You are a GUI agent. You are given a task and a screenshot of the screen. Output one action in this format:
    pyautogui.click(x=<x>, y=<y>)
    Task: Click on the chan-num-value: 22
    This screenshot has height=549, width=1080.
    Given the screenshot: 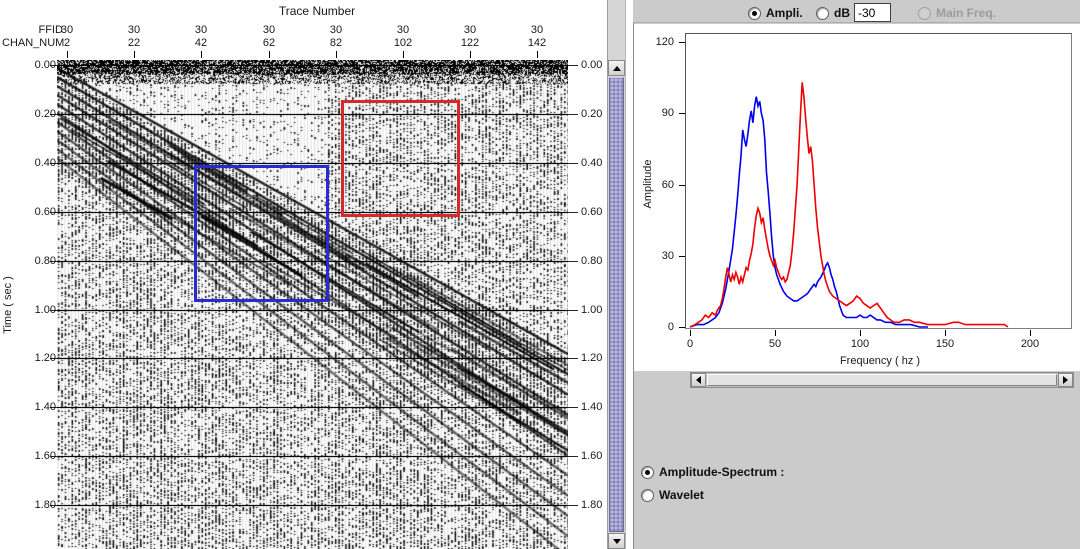 What is the action you would take?
    pyautogui.click(x=134, y=43)
    